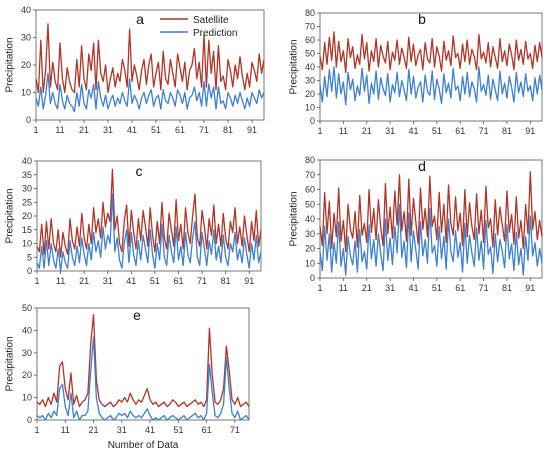  Describe the element at coordinates (422, 19) in the screenshot. I see `panel-label-b: b` at that location.